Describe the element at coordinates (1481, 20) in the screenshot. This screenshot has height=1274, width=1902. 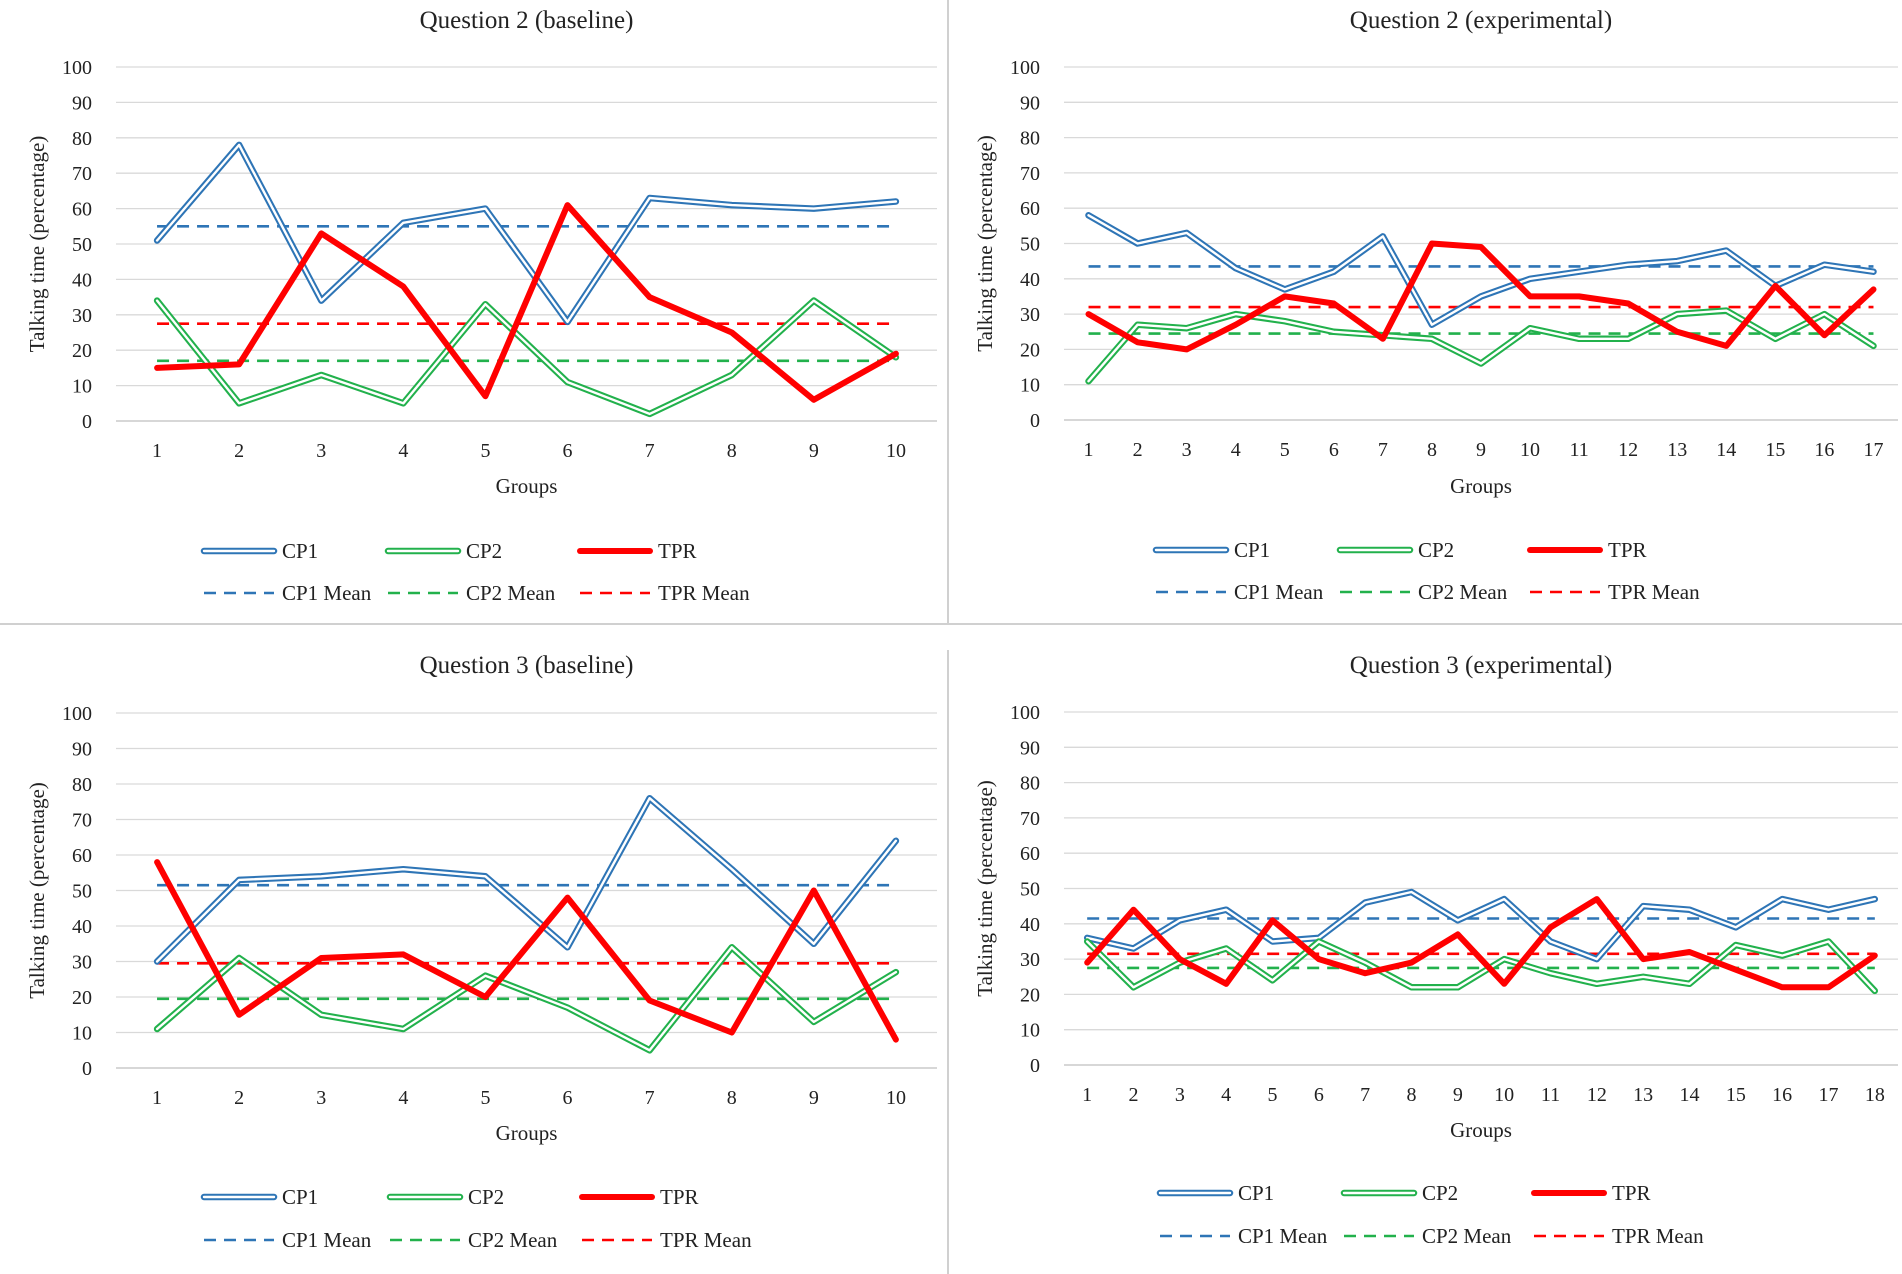
I see `chart-title: Question 2 (experimental)` at that location.